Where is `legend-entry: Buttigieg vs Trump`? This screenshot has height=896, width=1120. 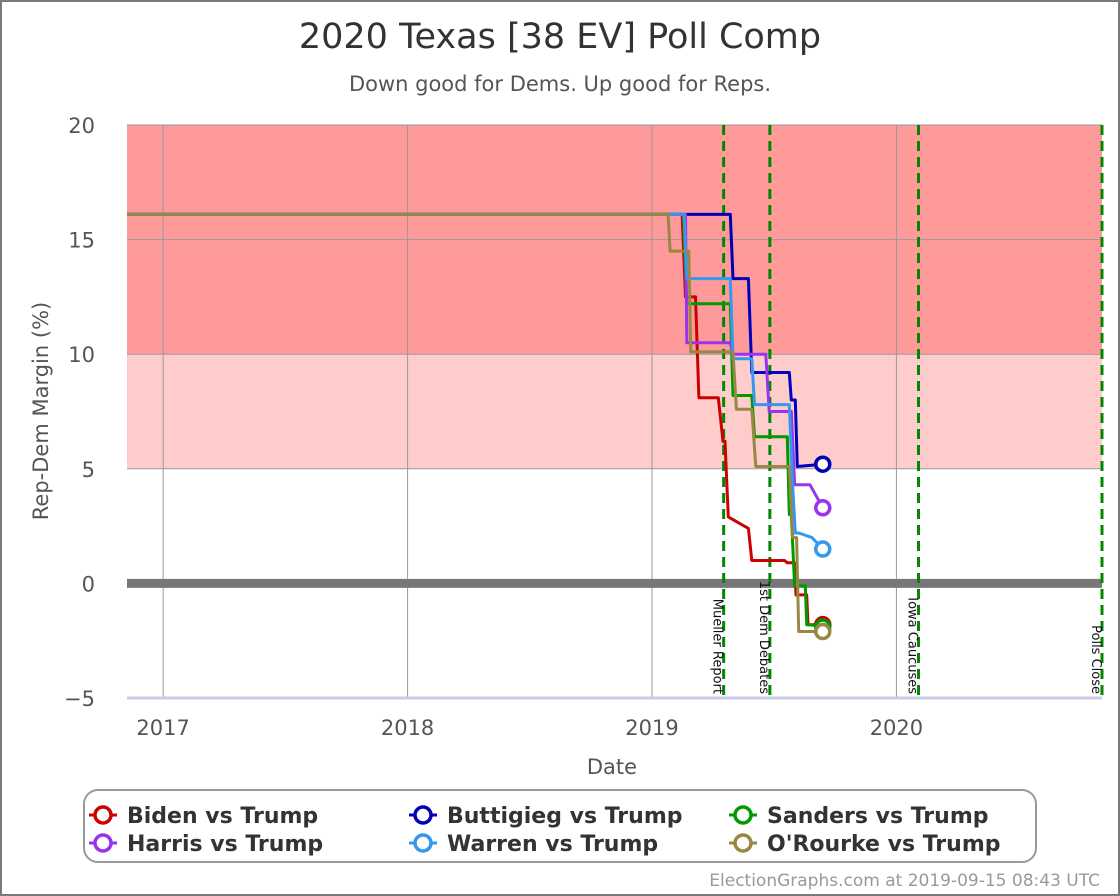
legend-entry: Buttigieg vs Trump is located at coordinates (565, 816).